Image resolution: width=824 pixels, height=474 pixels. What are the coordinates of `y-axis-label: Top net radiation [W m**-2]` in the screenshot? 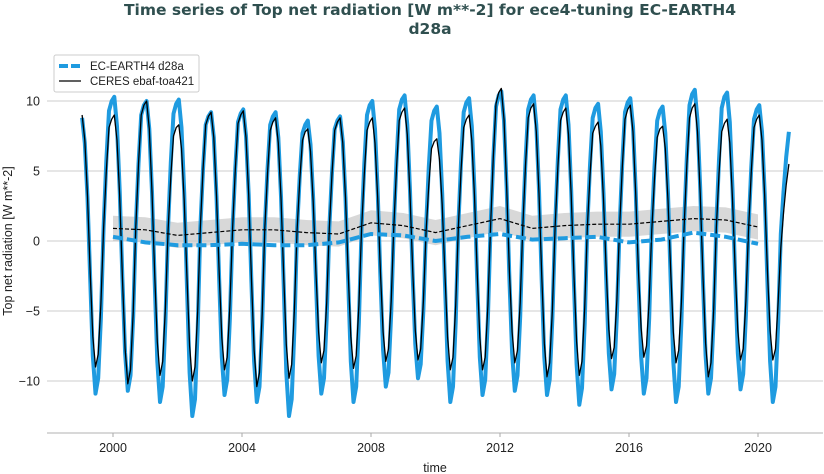 It's located at (8, 240).